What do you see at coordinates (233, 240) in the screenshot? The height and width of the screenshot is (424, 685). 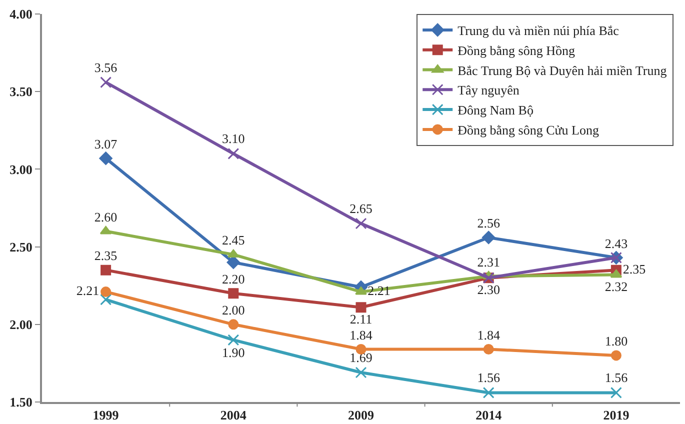 I see `data-label: 2.45` at bounding box center [233, 240].